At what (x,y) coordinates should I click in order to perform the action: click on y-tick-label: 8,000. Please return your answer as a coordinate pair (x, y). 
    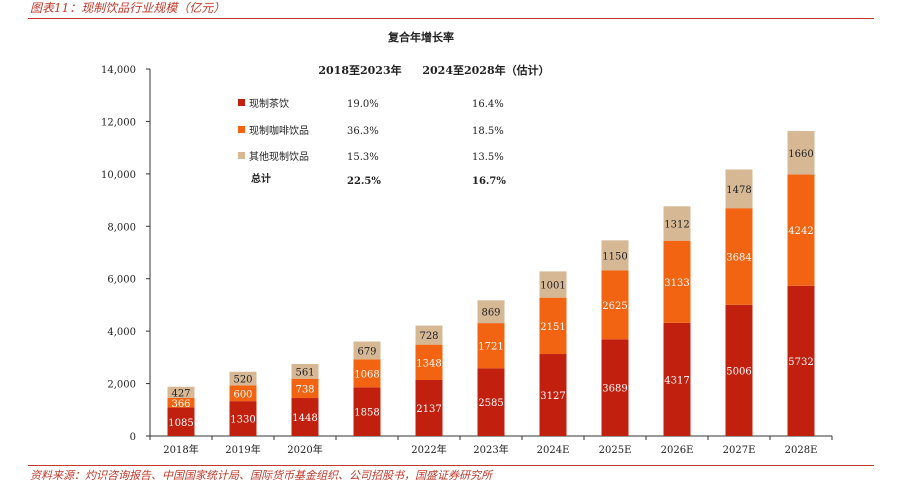
    Looking at the image, I should click on (121, 227).